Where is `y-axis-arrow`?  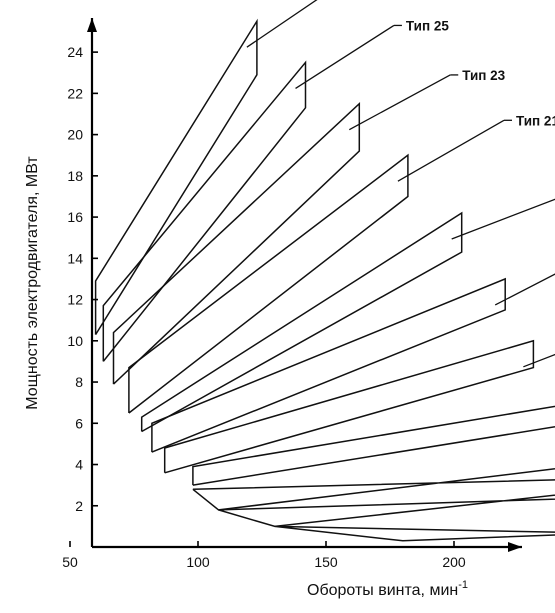
y-axis-arrow is located at coordinates (92, 25).